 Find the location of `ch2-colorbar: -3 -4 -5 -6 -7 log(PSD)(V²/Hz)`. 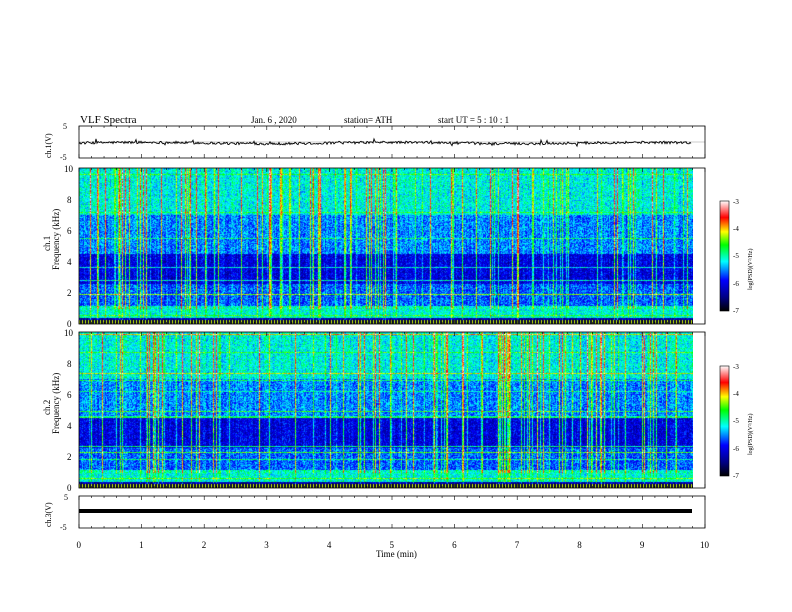

ch2-colorbar: -3 -4 -5 -6 -7 log(PSD)(V²/Hz) is located at coordinates (736, 421).